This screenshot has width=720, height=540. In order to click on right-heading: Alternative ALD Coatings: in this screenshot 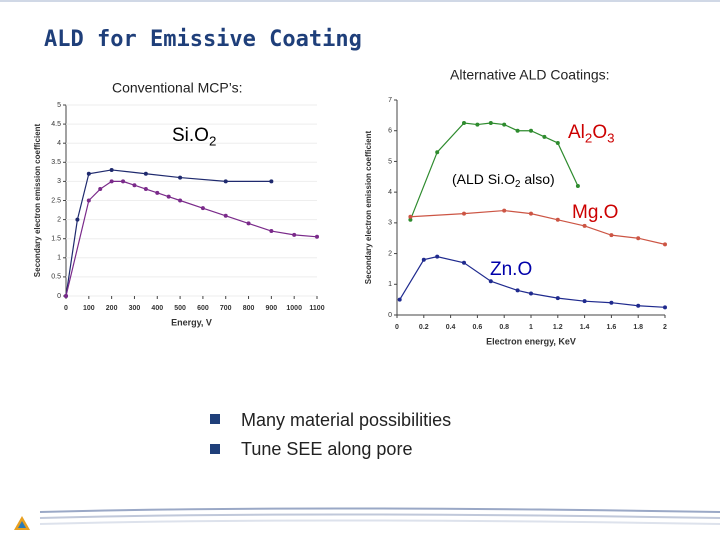, I will do `click(530, 75)`.